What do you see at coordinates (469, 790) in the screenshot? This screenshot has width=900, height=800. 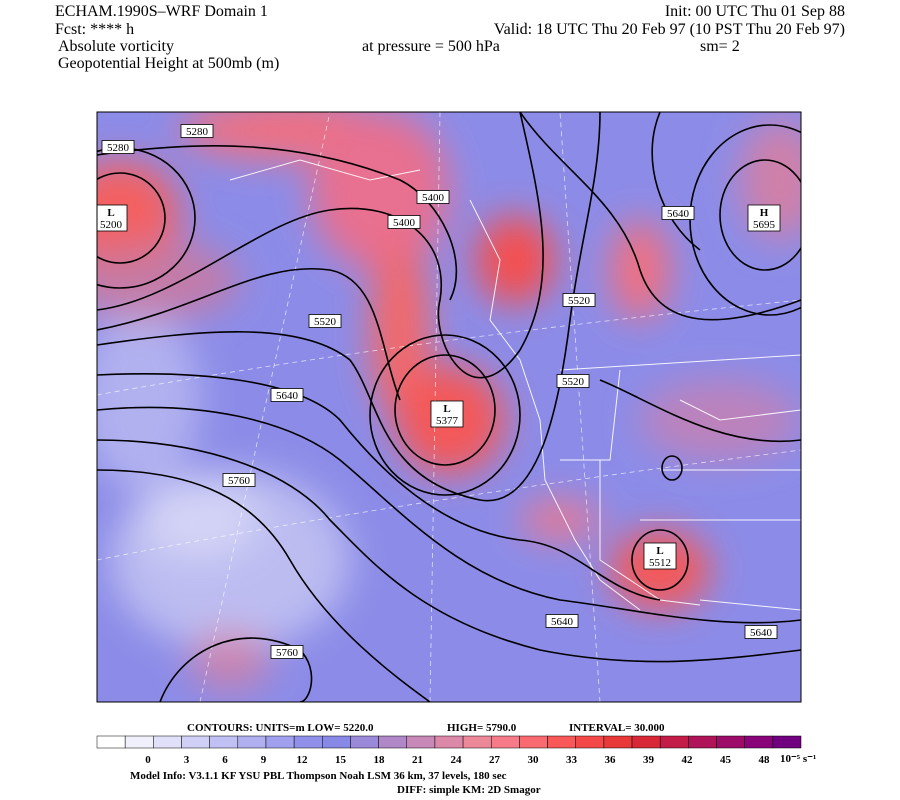 I see `diff-info: DIFF: simple KM: 2D Smagor` at bounding box center [469, 790].